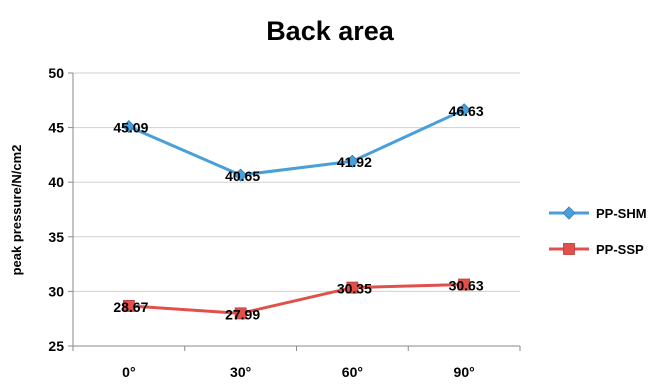  I want to click on y-tick-label: 50, so click(56, 73).